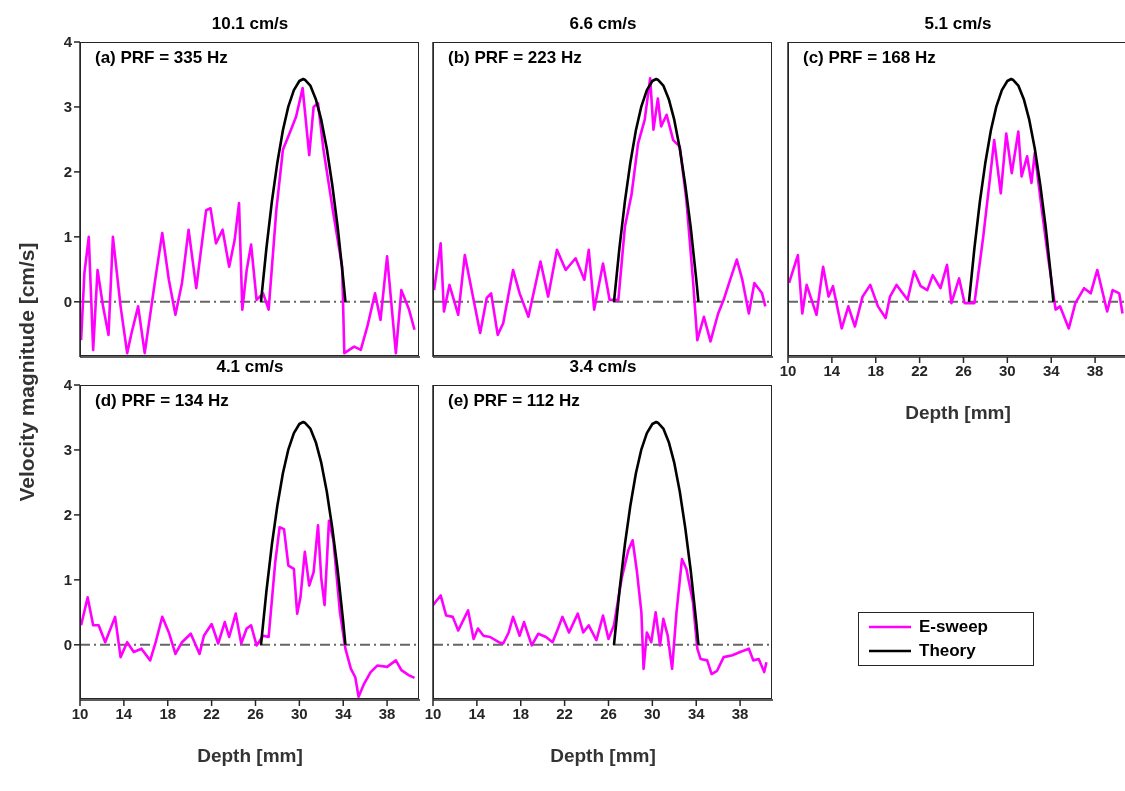 The image size is (1125, 791). I want to click on annotation: (e) PRF = 112 Hz, so click(514, 401).